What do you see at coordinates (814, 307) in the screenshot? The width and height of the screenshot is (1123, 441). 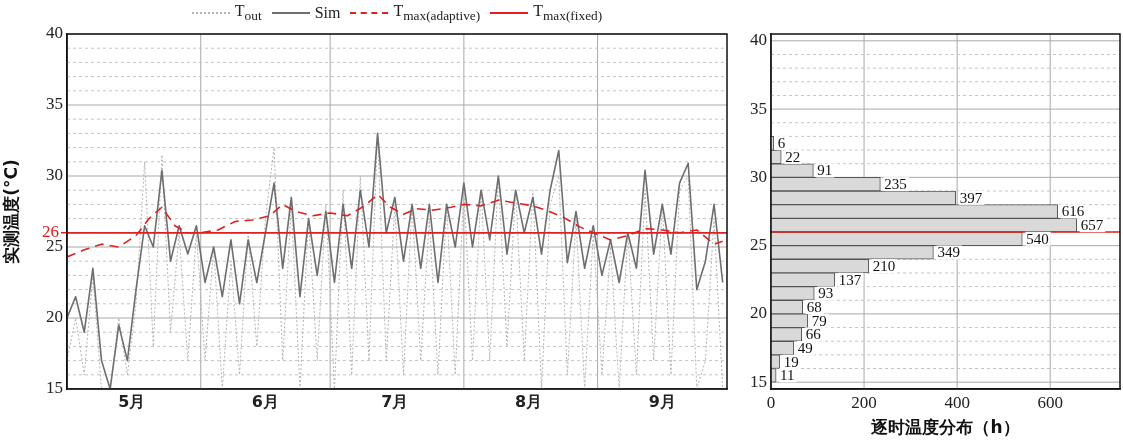 I see `data-label: 68` at bounding box center [814, 307].